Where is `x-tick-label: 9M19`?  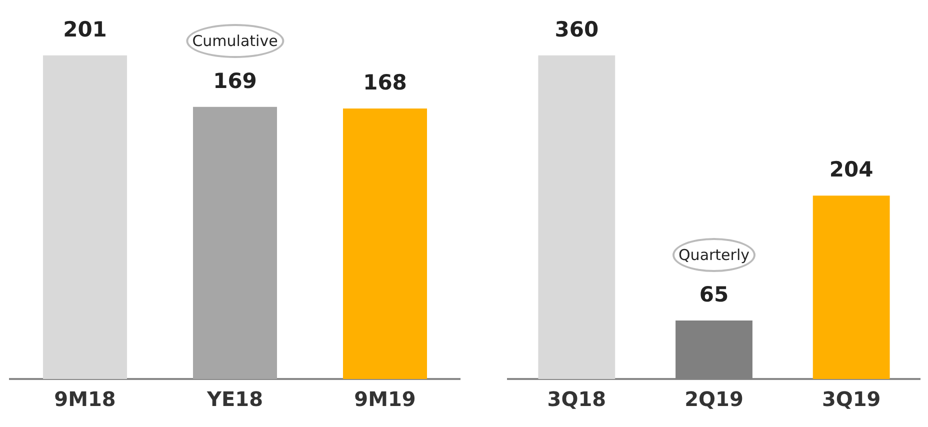
x-tick-label: 9M19 is located at coordinates (385, 399).